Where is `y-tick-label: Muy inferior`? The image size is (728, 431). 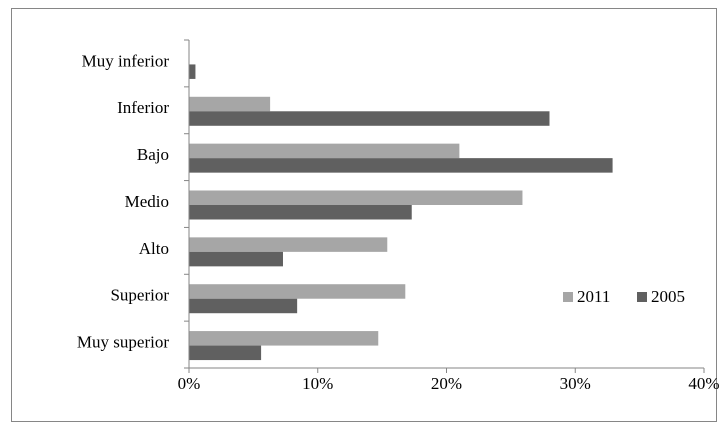
y-tick-label: Muy inferior is located at coordinates (126, 60).